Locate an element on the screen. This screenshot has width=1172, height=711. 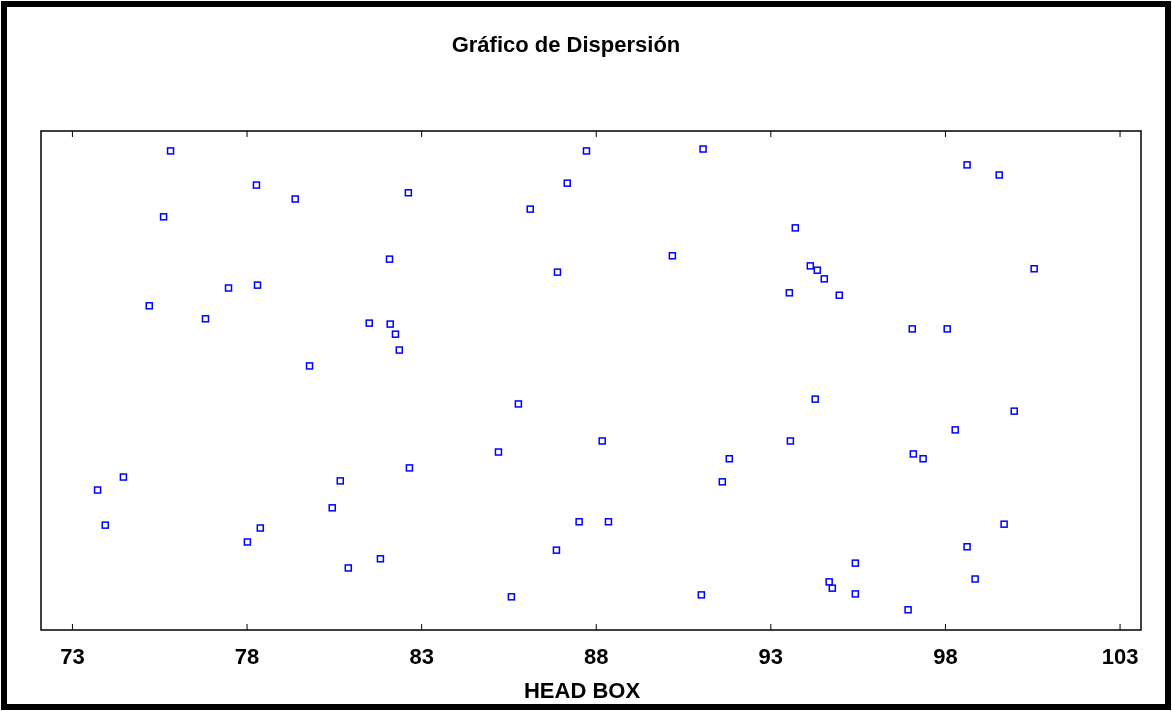
x-tick-label: 98 is located at coordinates (945, 656).